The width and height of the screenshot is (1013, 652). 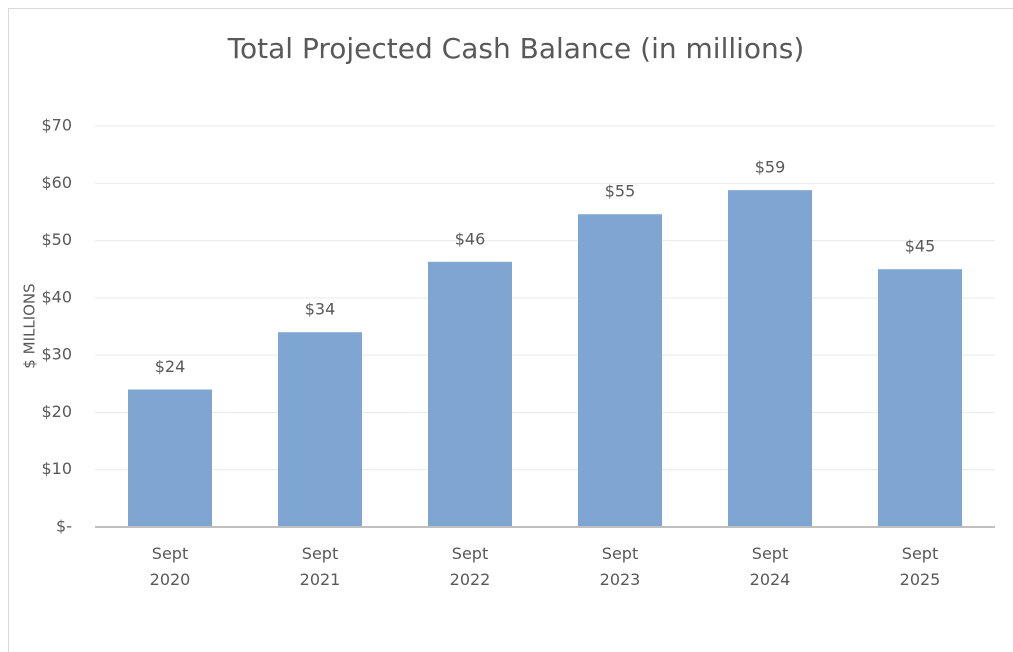 I want to click on y-tick-label: $10, so click(x=56, y=468).